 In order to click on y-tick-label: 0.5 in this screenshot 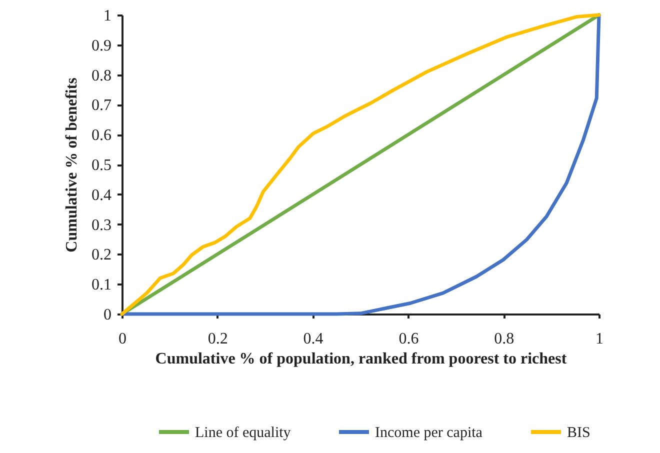, I will do `click(102, 165)`.